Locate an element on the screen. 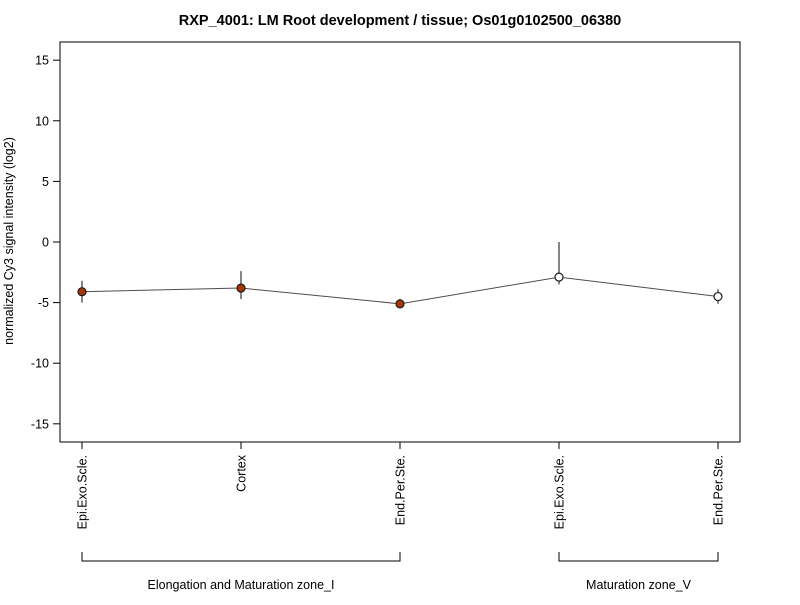  y-tick-label: 10 is located at coordinates (42, 121).